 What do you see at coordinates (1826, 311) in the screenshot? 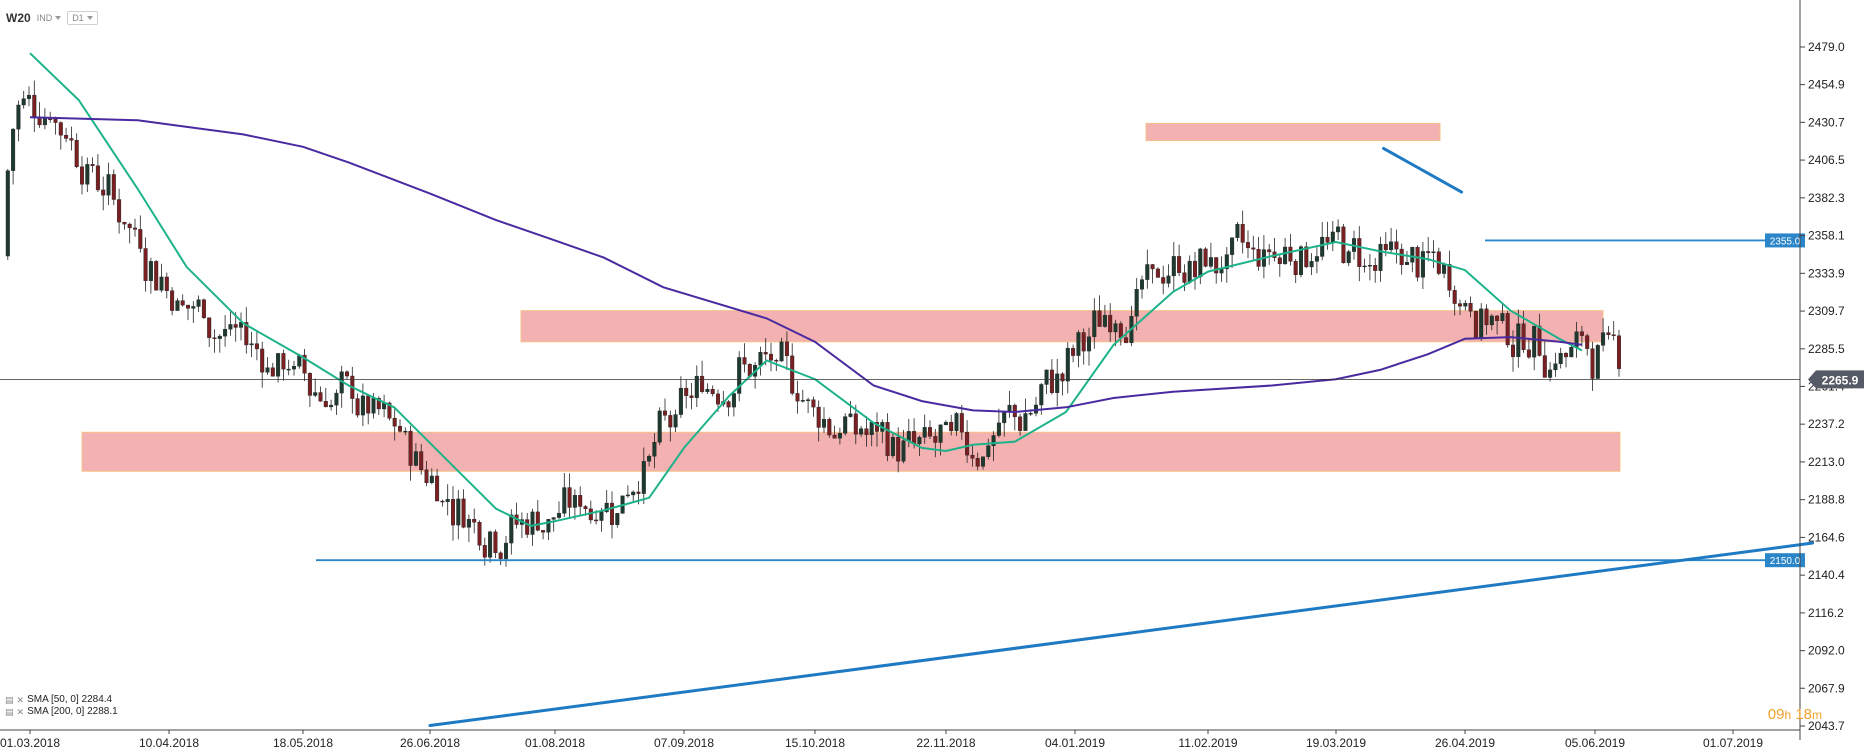
I see `y-tick-label: 2309.7` at bounding box center [1826, 311].